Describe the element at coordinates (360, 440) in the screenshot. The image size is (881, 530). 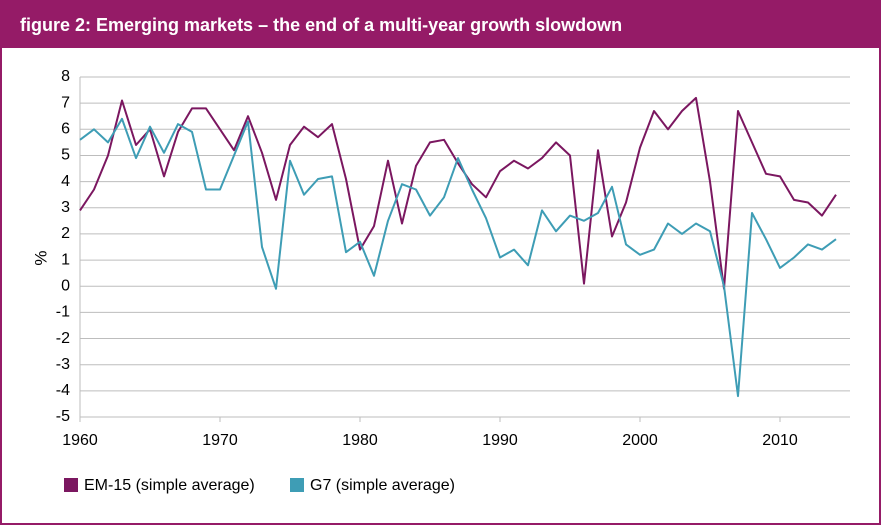
I see `x-tick-label: 1980` at that location.